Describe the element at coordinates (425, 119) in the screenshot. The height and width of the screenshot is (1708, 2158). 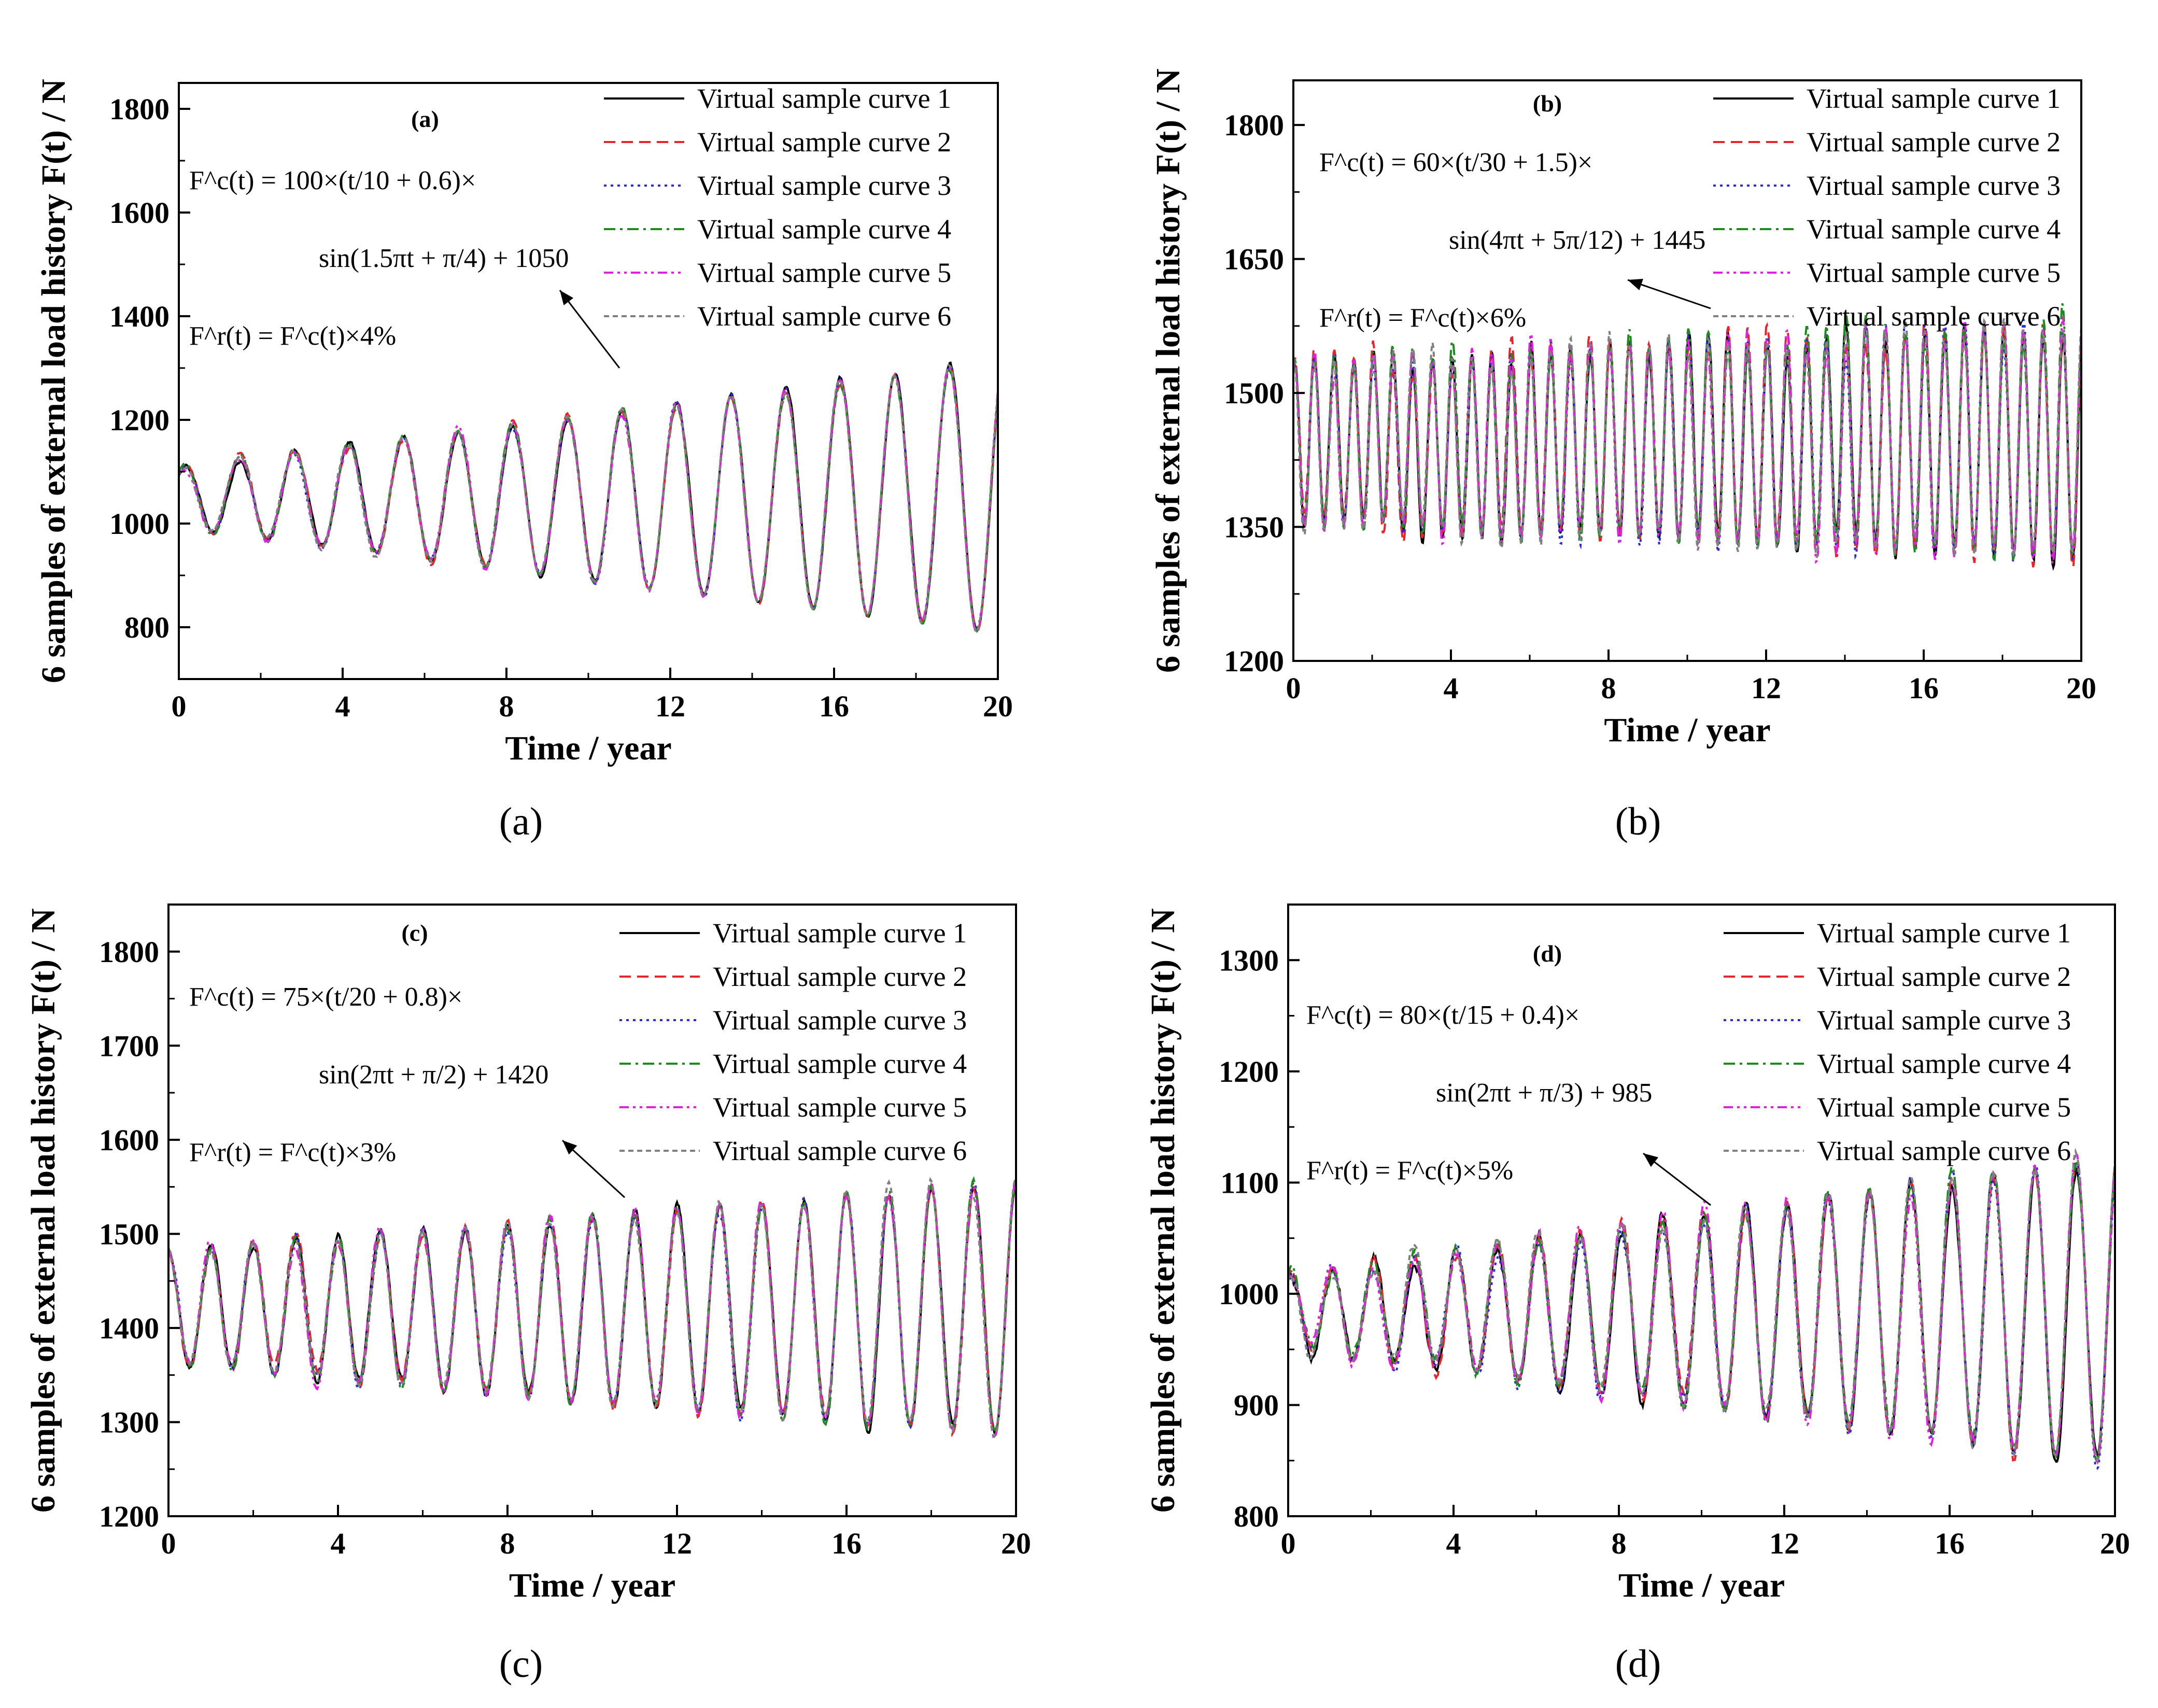
I see `panel-tag: (a)` at that location.